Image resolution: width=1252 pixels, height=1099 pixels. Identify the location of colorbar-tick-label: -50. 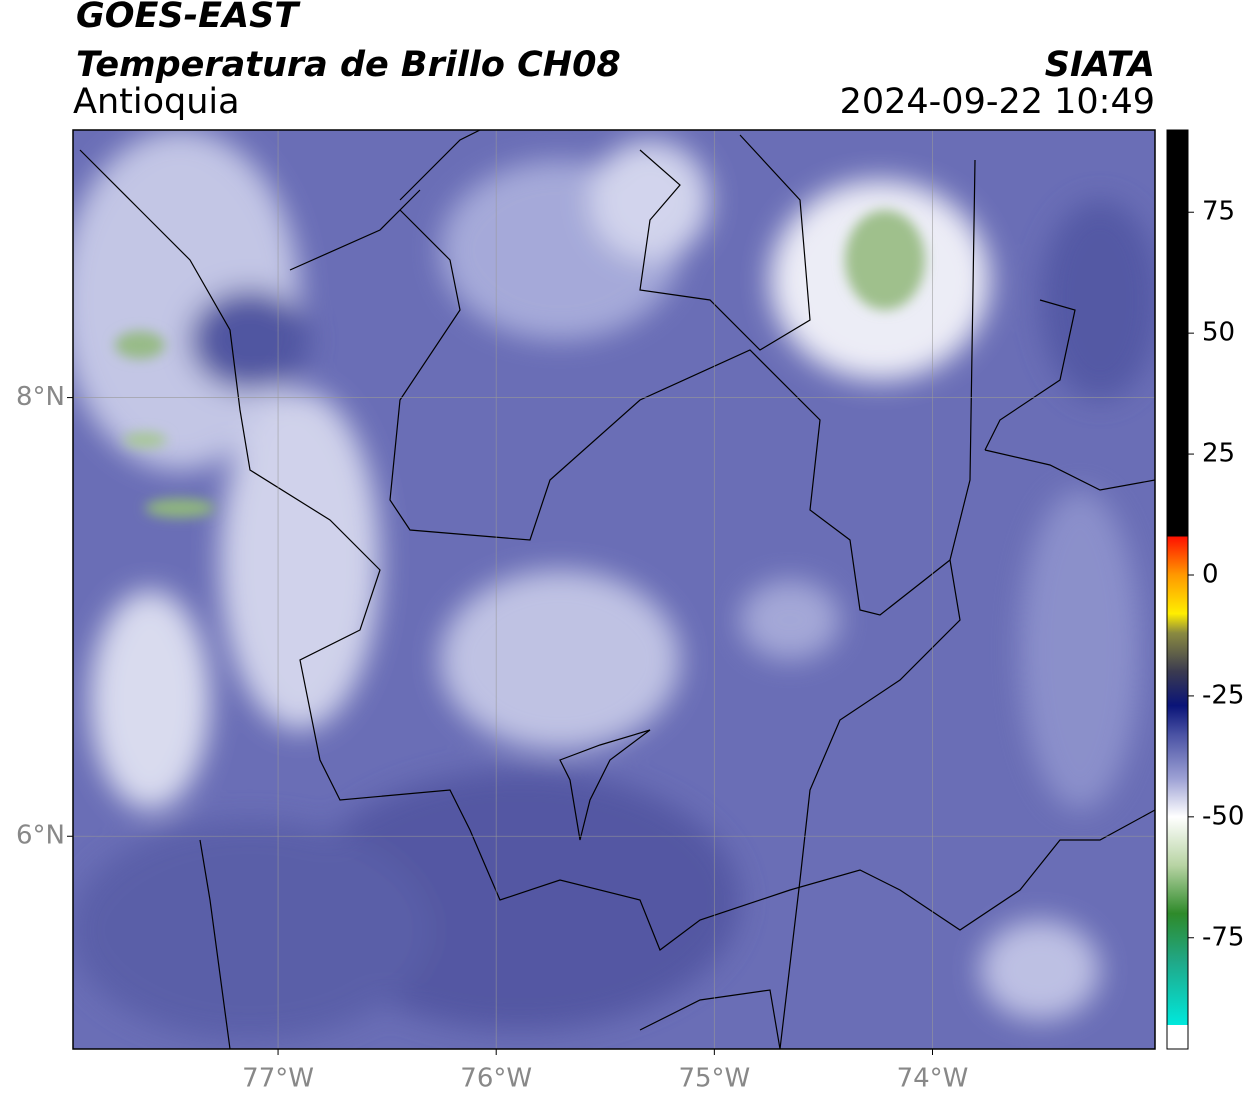
(1223, 816).